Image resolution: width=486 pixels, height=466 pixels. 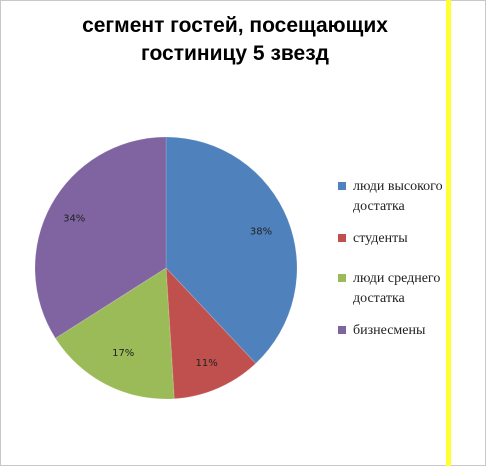 I want to click on yellow-divider, so click(x=448, y=233).